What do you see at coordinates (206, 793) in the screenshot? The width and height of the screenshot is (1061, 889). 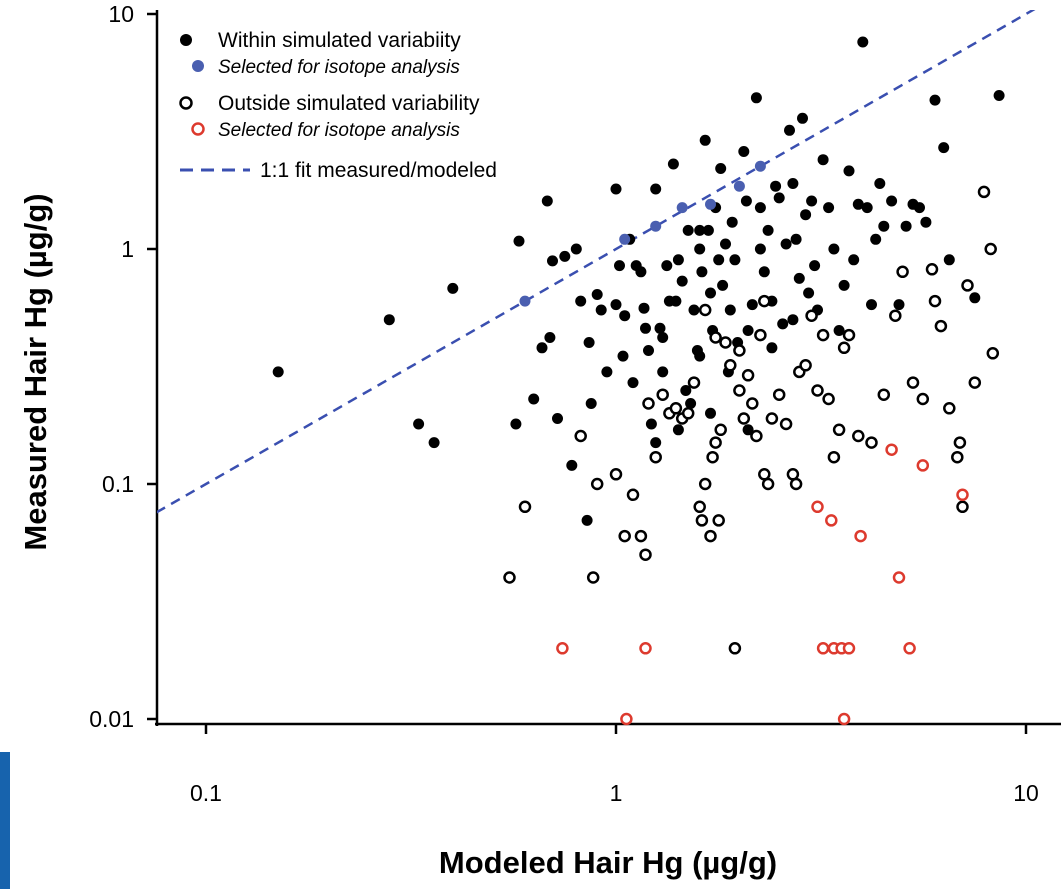 I see `x-tick-label: 0.1` at bounding box center [206, 793].